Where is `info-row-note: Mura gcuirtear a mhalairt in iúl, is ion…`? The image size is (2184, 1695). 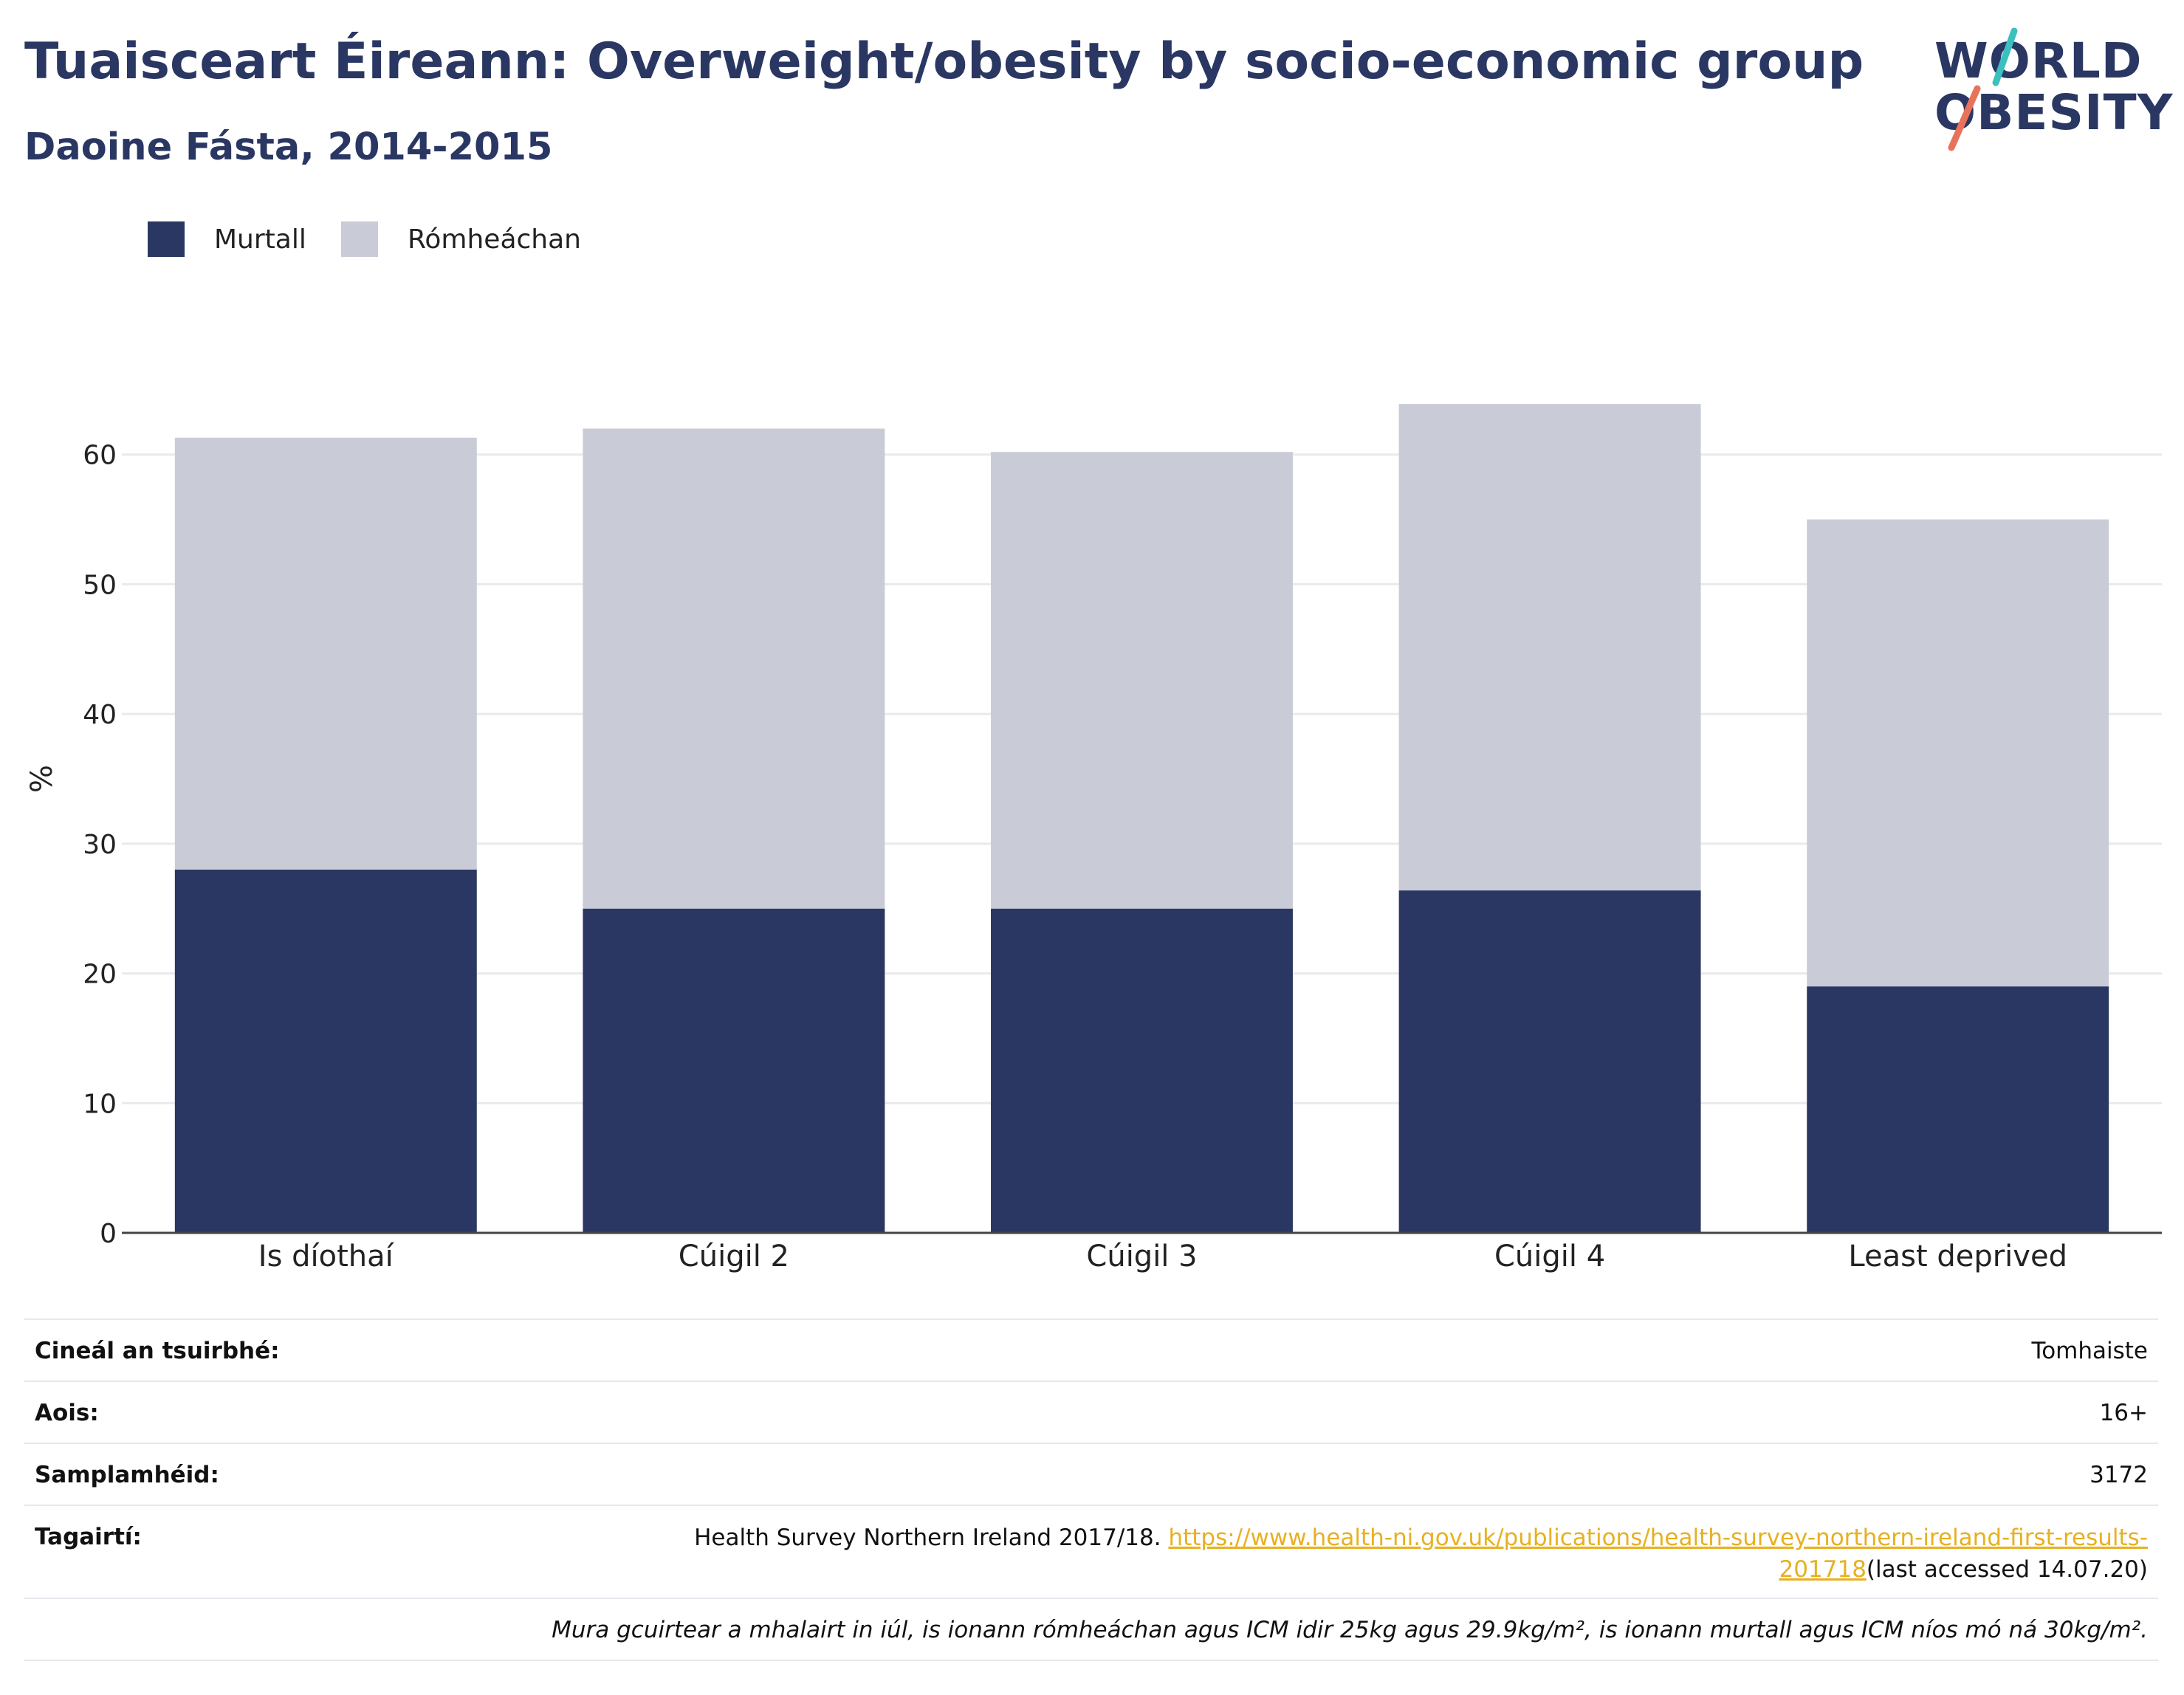 info-row-note: Mura gcuirtear a mhalairt in iúl, is ion… is located at coordinates (1091, 1629).